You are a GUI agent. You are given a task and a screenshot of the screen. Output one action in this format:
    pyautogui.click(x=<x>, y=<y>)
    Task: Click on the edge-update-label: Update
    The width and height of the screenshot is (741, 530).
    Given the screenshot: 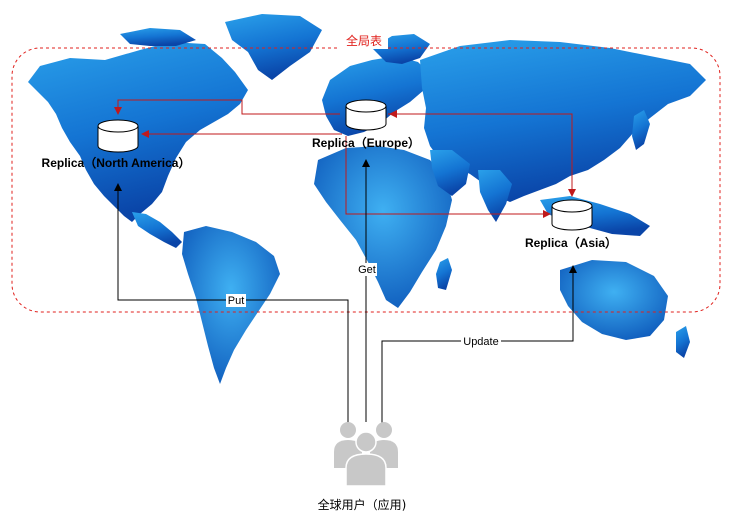 What is the action you would take?
    pyautogui.click(x=480, y=342)
    